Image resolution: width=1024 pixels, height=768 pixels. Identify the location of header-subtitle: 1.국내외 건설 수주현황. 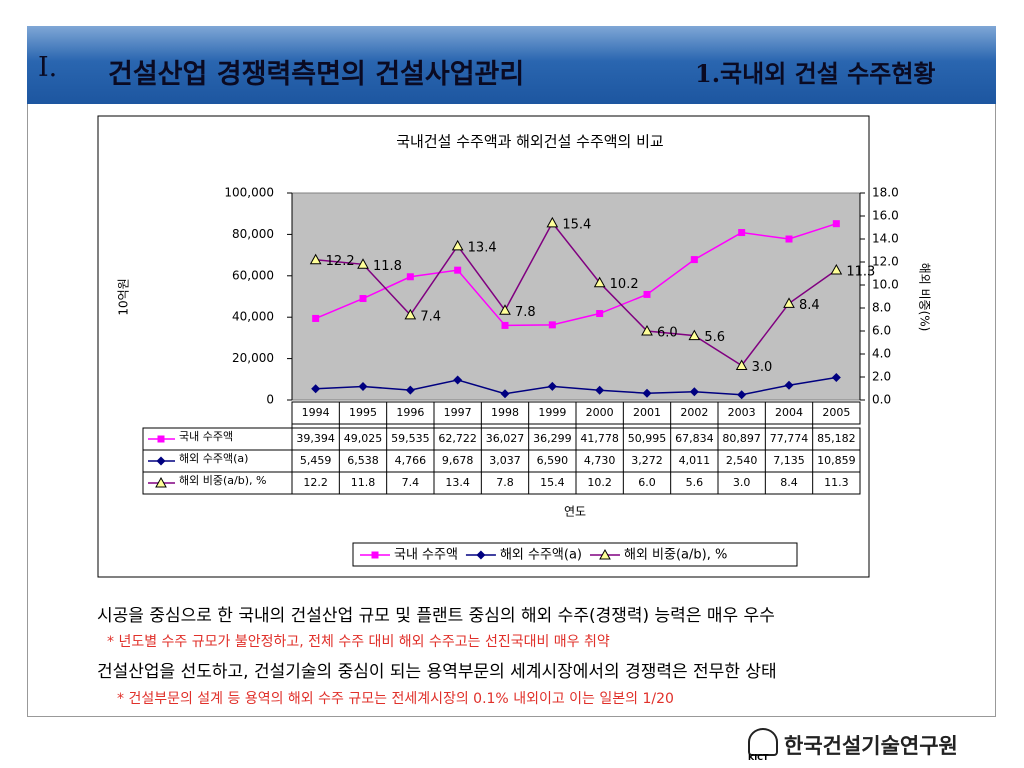
(815, 73).